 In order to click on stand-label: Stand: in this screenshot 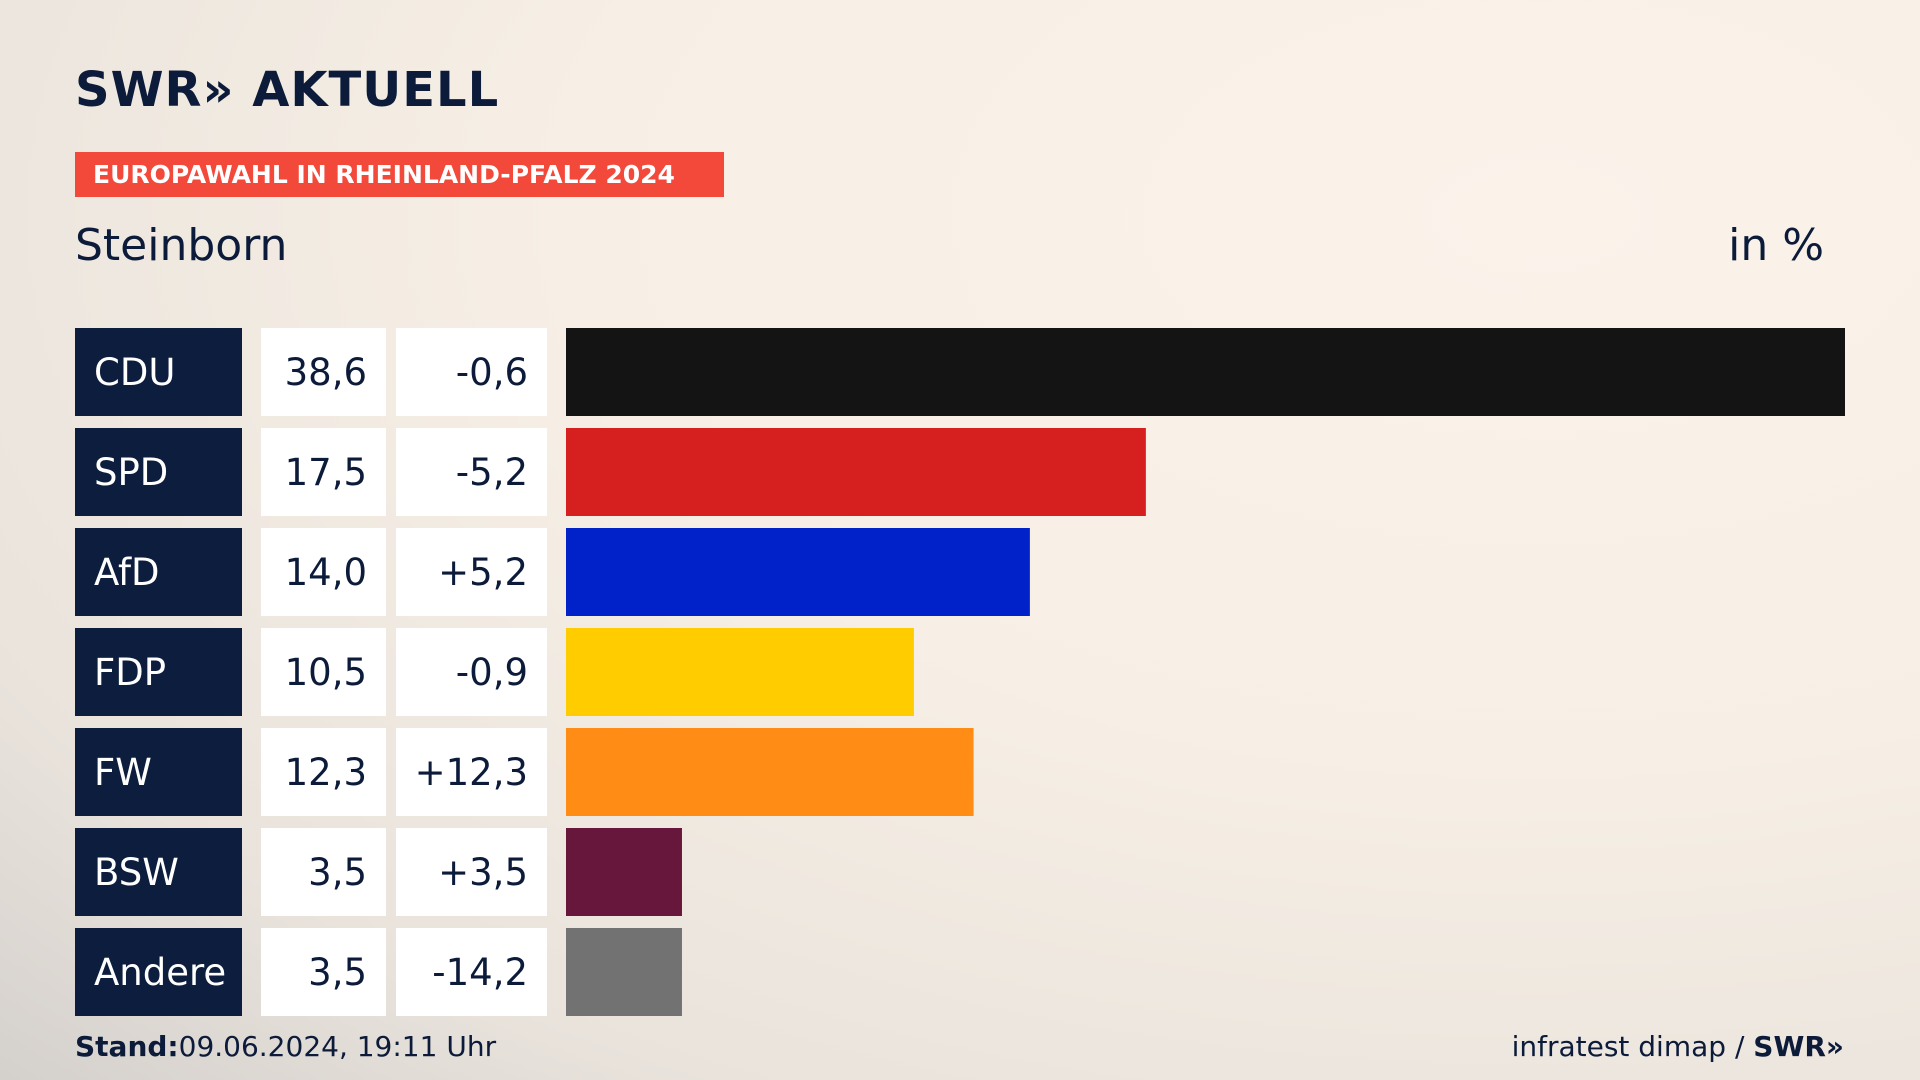, I will do `click(127, 1046)`.